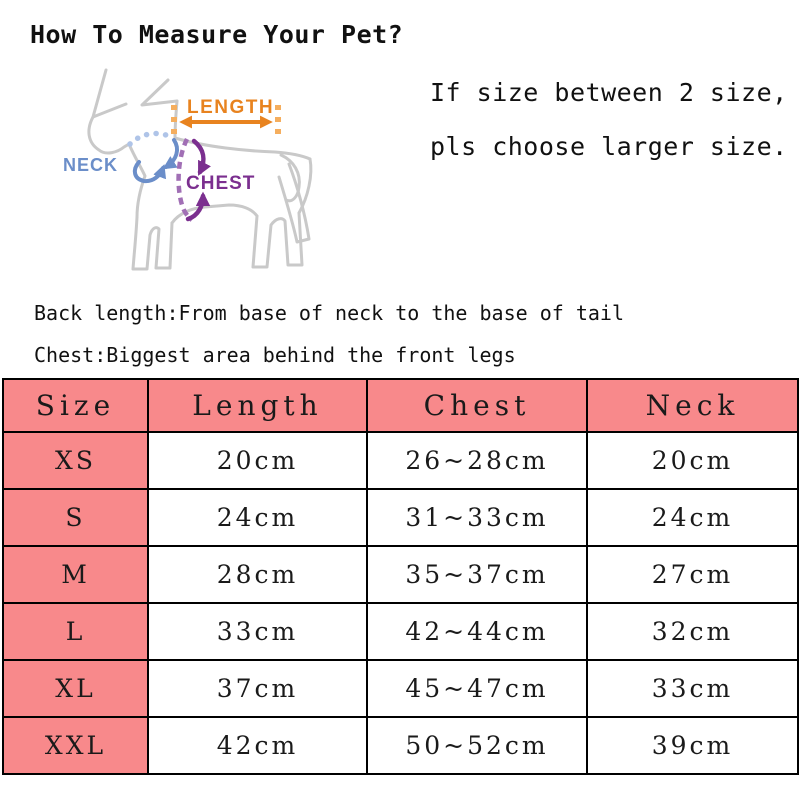  I want to click on table-row-xl: XL 37cm 45~47cm 33cm, so click(400, 688).